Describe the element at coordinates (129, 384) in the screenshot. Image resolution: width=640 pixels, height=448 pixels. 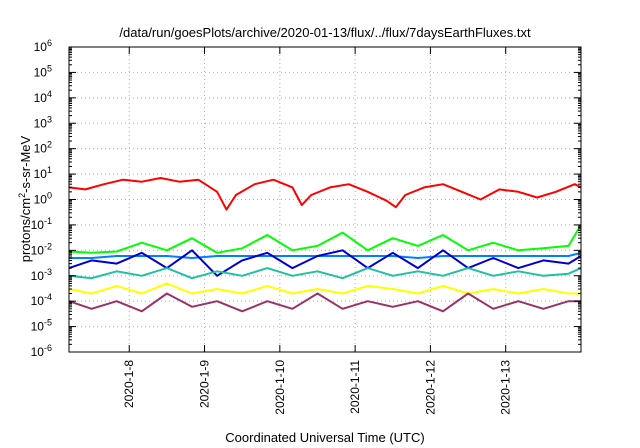
I see `x-tick-label: 2020-1-8` at that location.